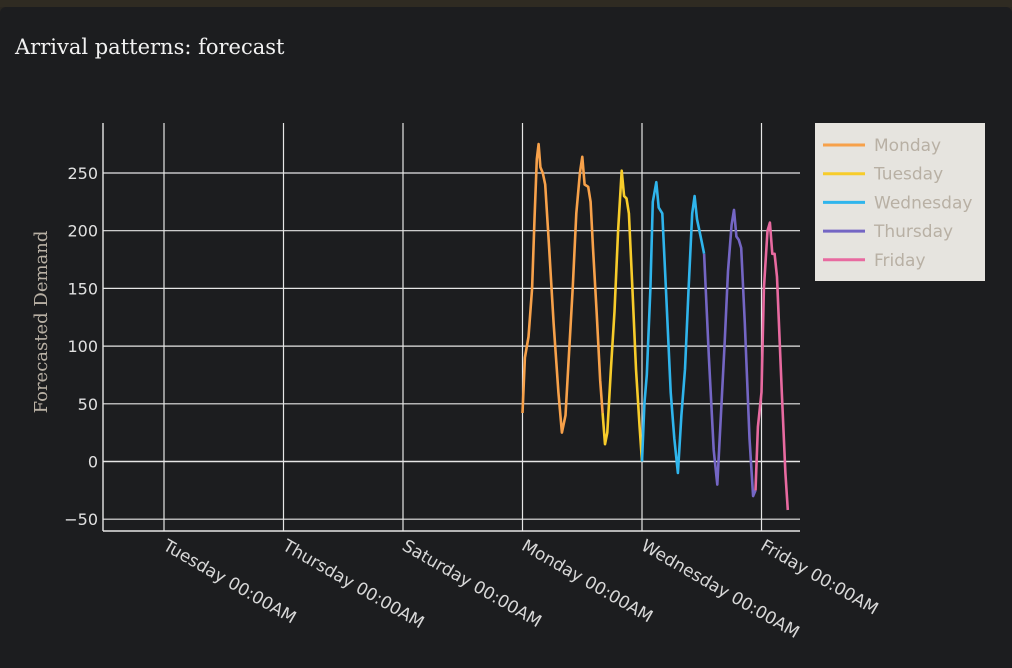  I want to click on legend-item-friday: Friday, so click(900, 261).